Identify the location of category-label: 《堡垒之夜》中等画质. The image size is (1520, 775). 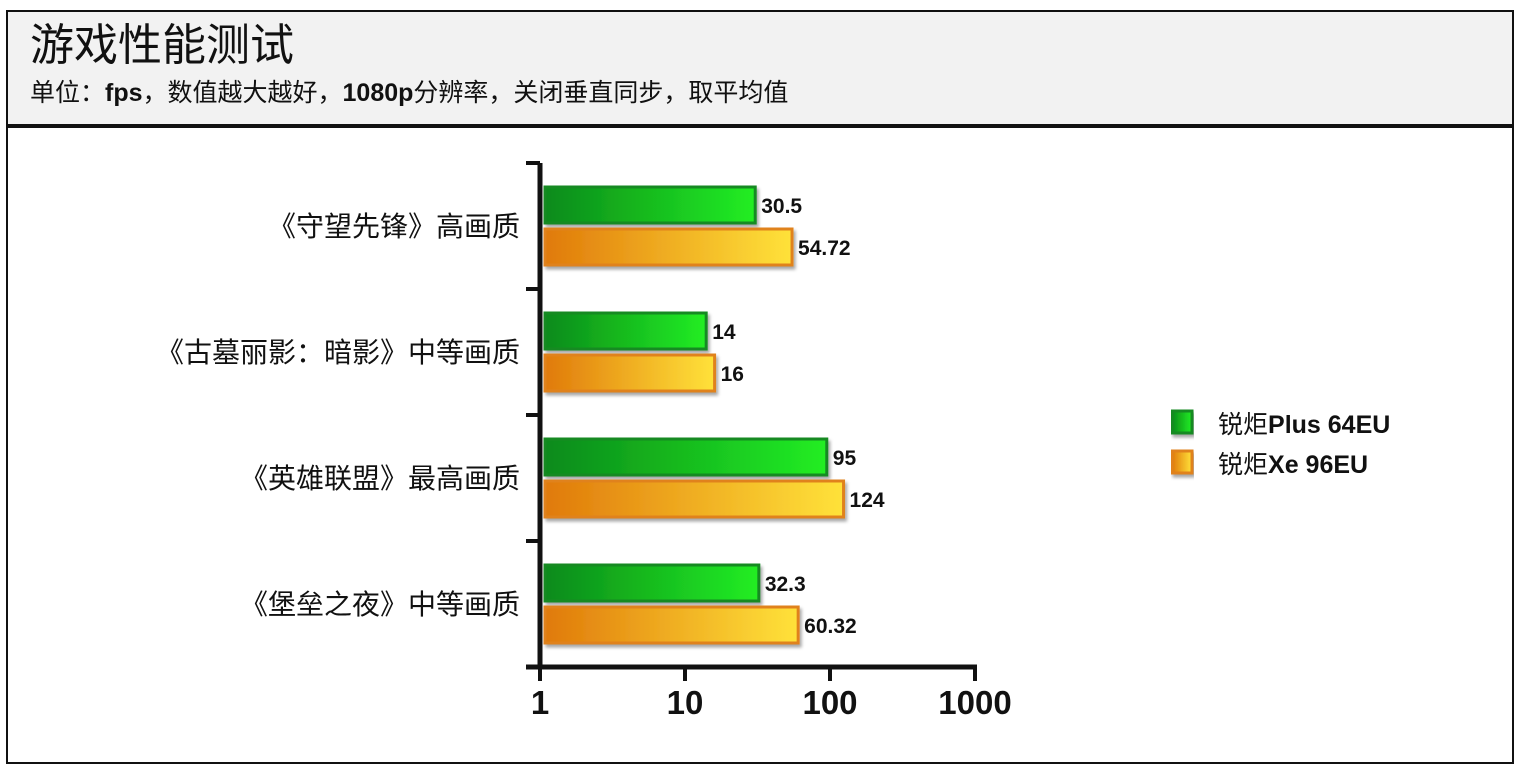
(380, 604).